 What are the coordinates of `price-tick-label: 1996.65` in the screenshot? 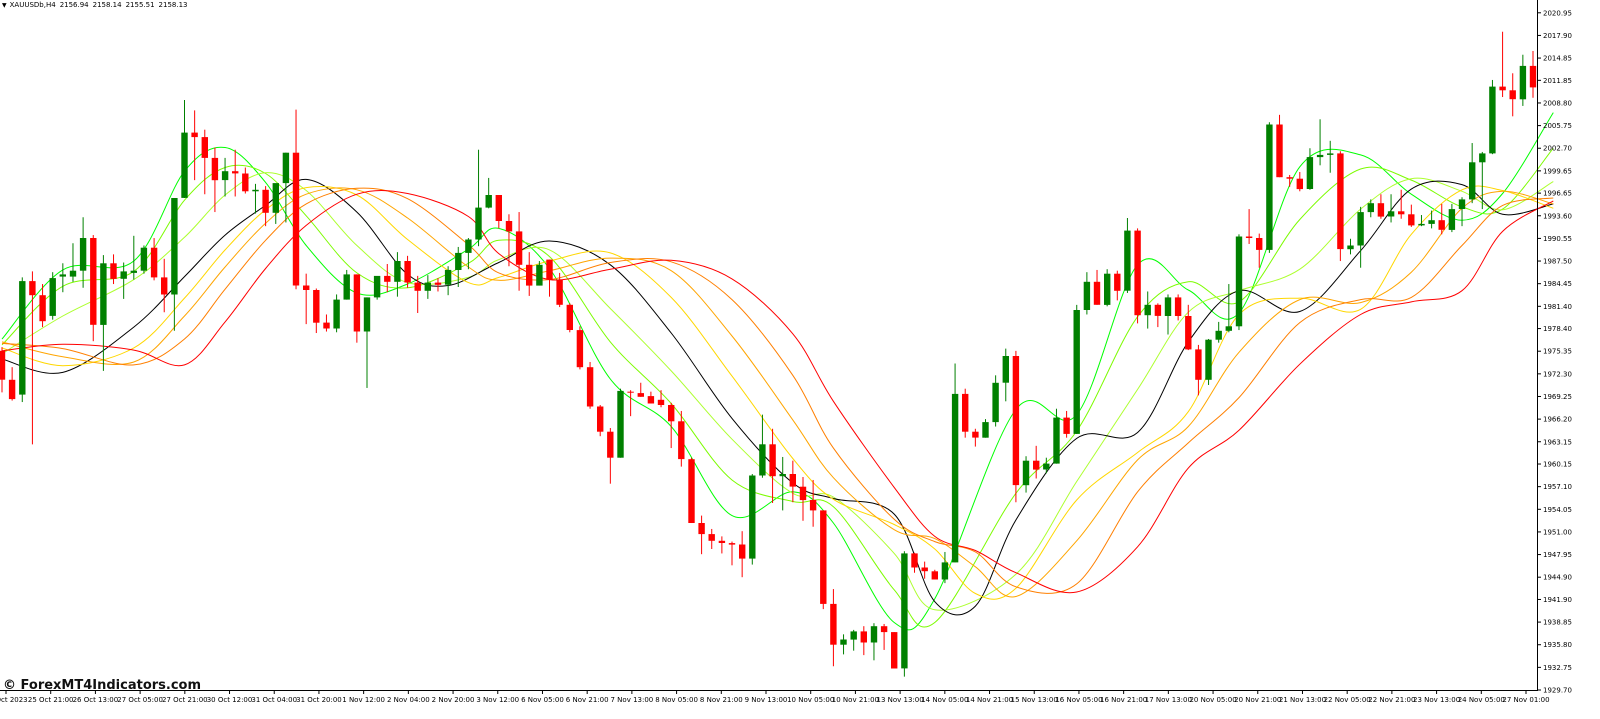 It's located at (1557, 194).